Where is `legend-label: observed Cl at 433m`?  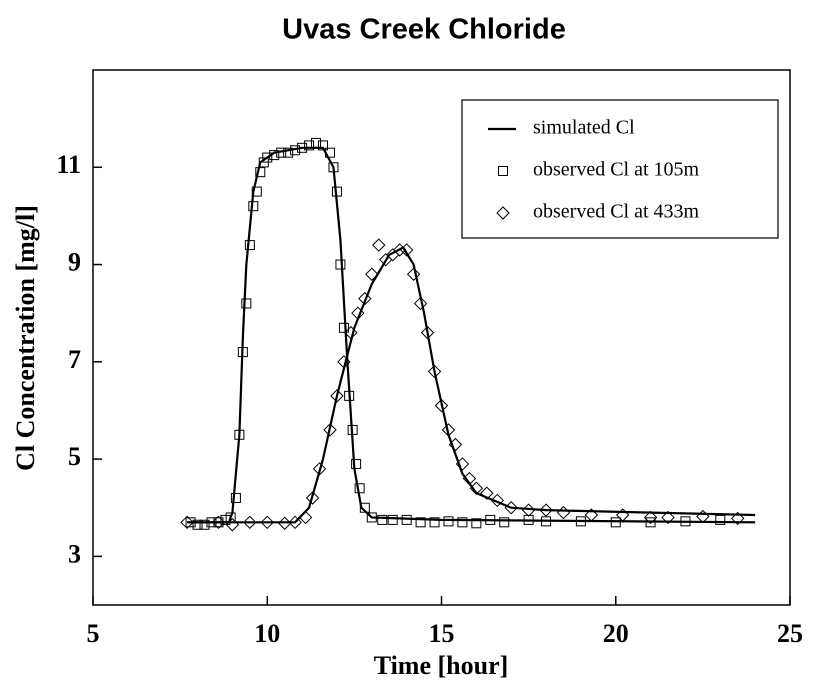
legend-label: observed Cl at 433m is located at coordinates (616, 212).